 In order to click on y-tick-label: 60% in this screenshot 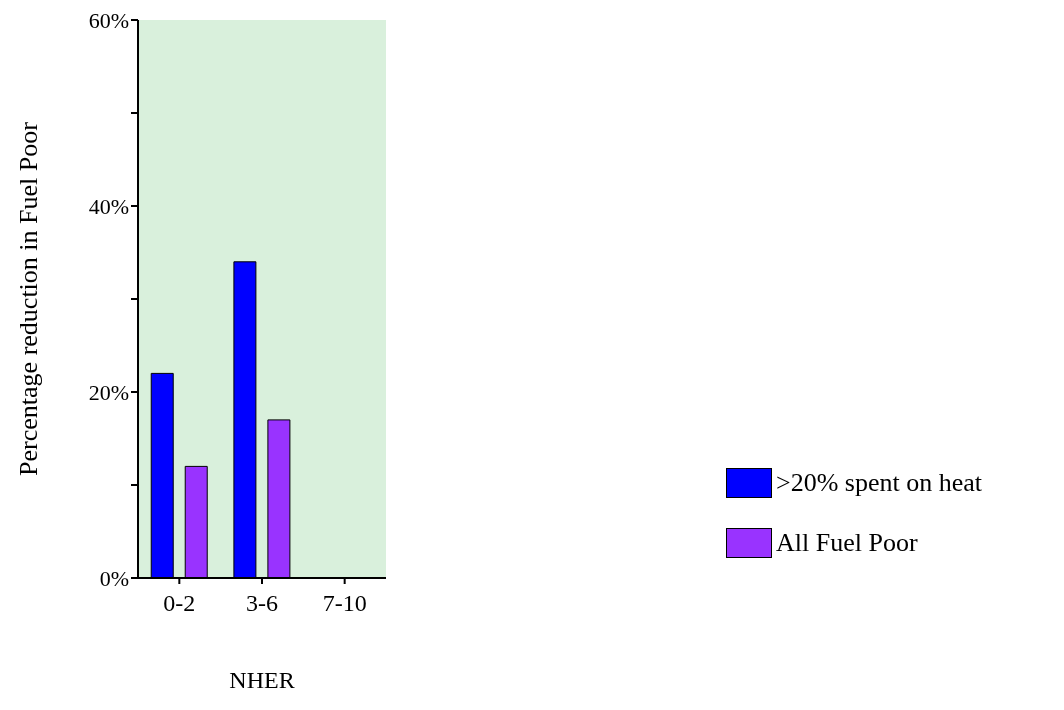, I will do `click(108, 20)`.